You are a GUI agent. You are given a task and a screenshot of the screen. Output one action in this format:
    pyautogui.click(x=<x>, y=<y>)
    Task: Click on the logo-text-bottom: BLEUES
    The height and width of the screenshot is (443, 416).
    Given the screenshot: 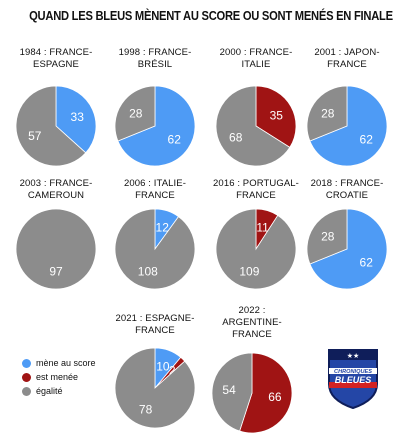 What is the action you would take?
    pyautogui.click(x=353, y=380)
    